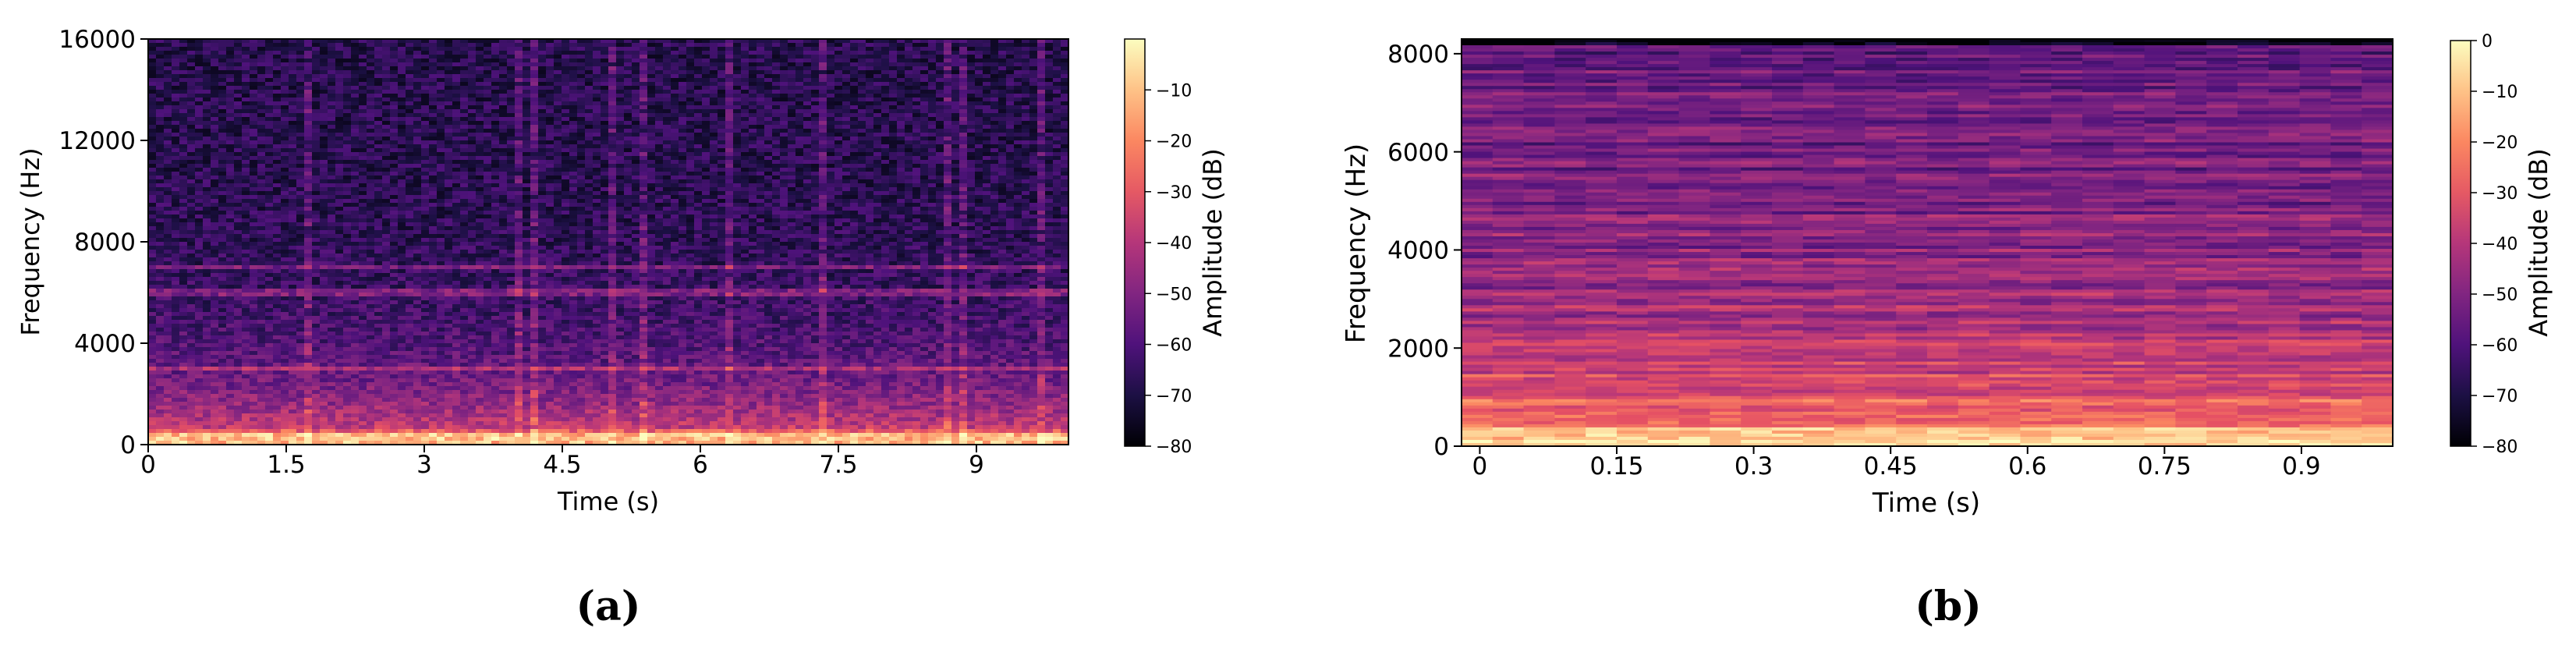 The image size is (2576, 656). I want to click on x-tick-label: 0.6, so click(2027, 466).